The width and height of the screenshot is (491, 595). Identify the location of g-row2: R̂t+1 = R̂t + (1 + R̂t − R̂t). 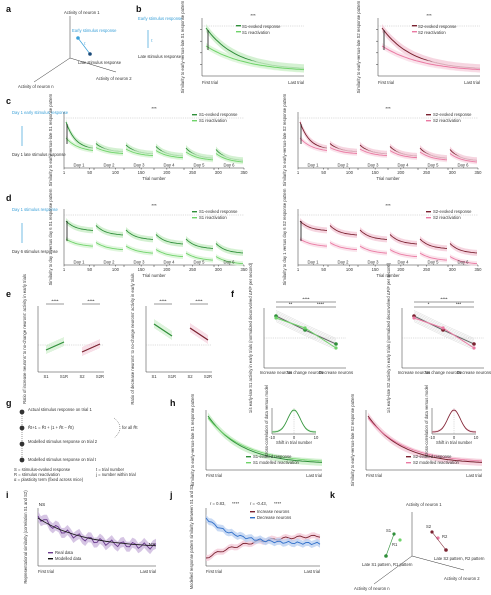
(51, 427).